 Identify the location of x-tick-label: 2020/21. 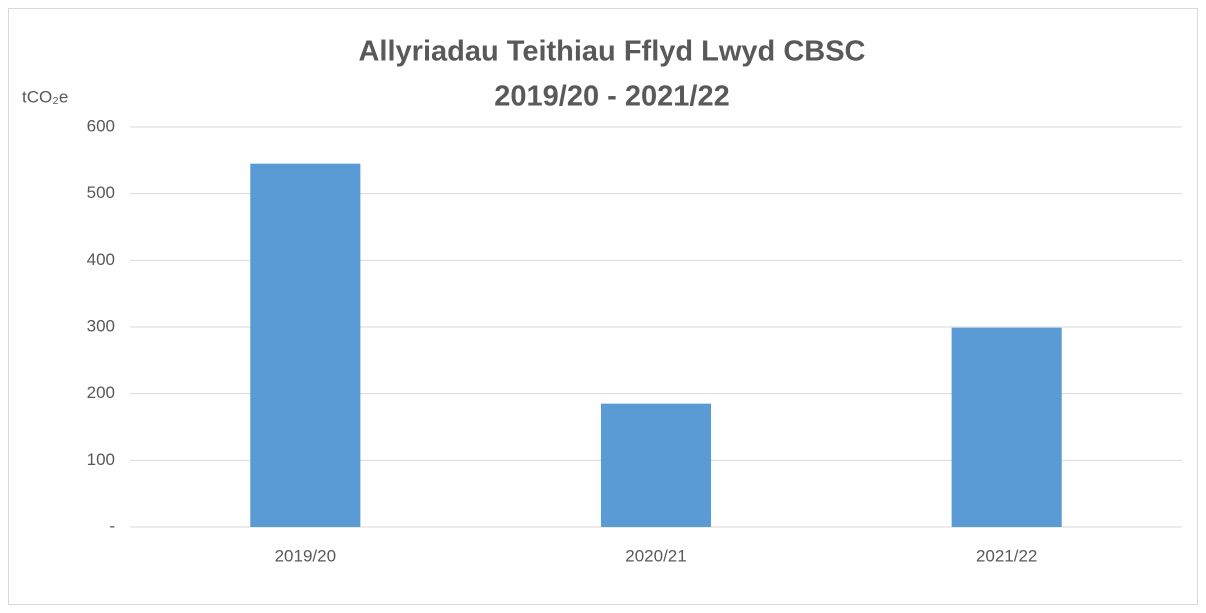
(655, 555).